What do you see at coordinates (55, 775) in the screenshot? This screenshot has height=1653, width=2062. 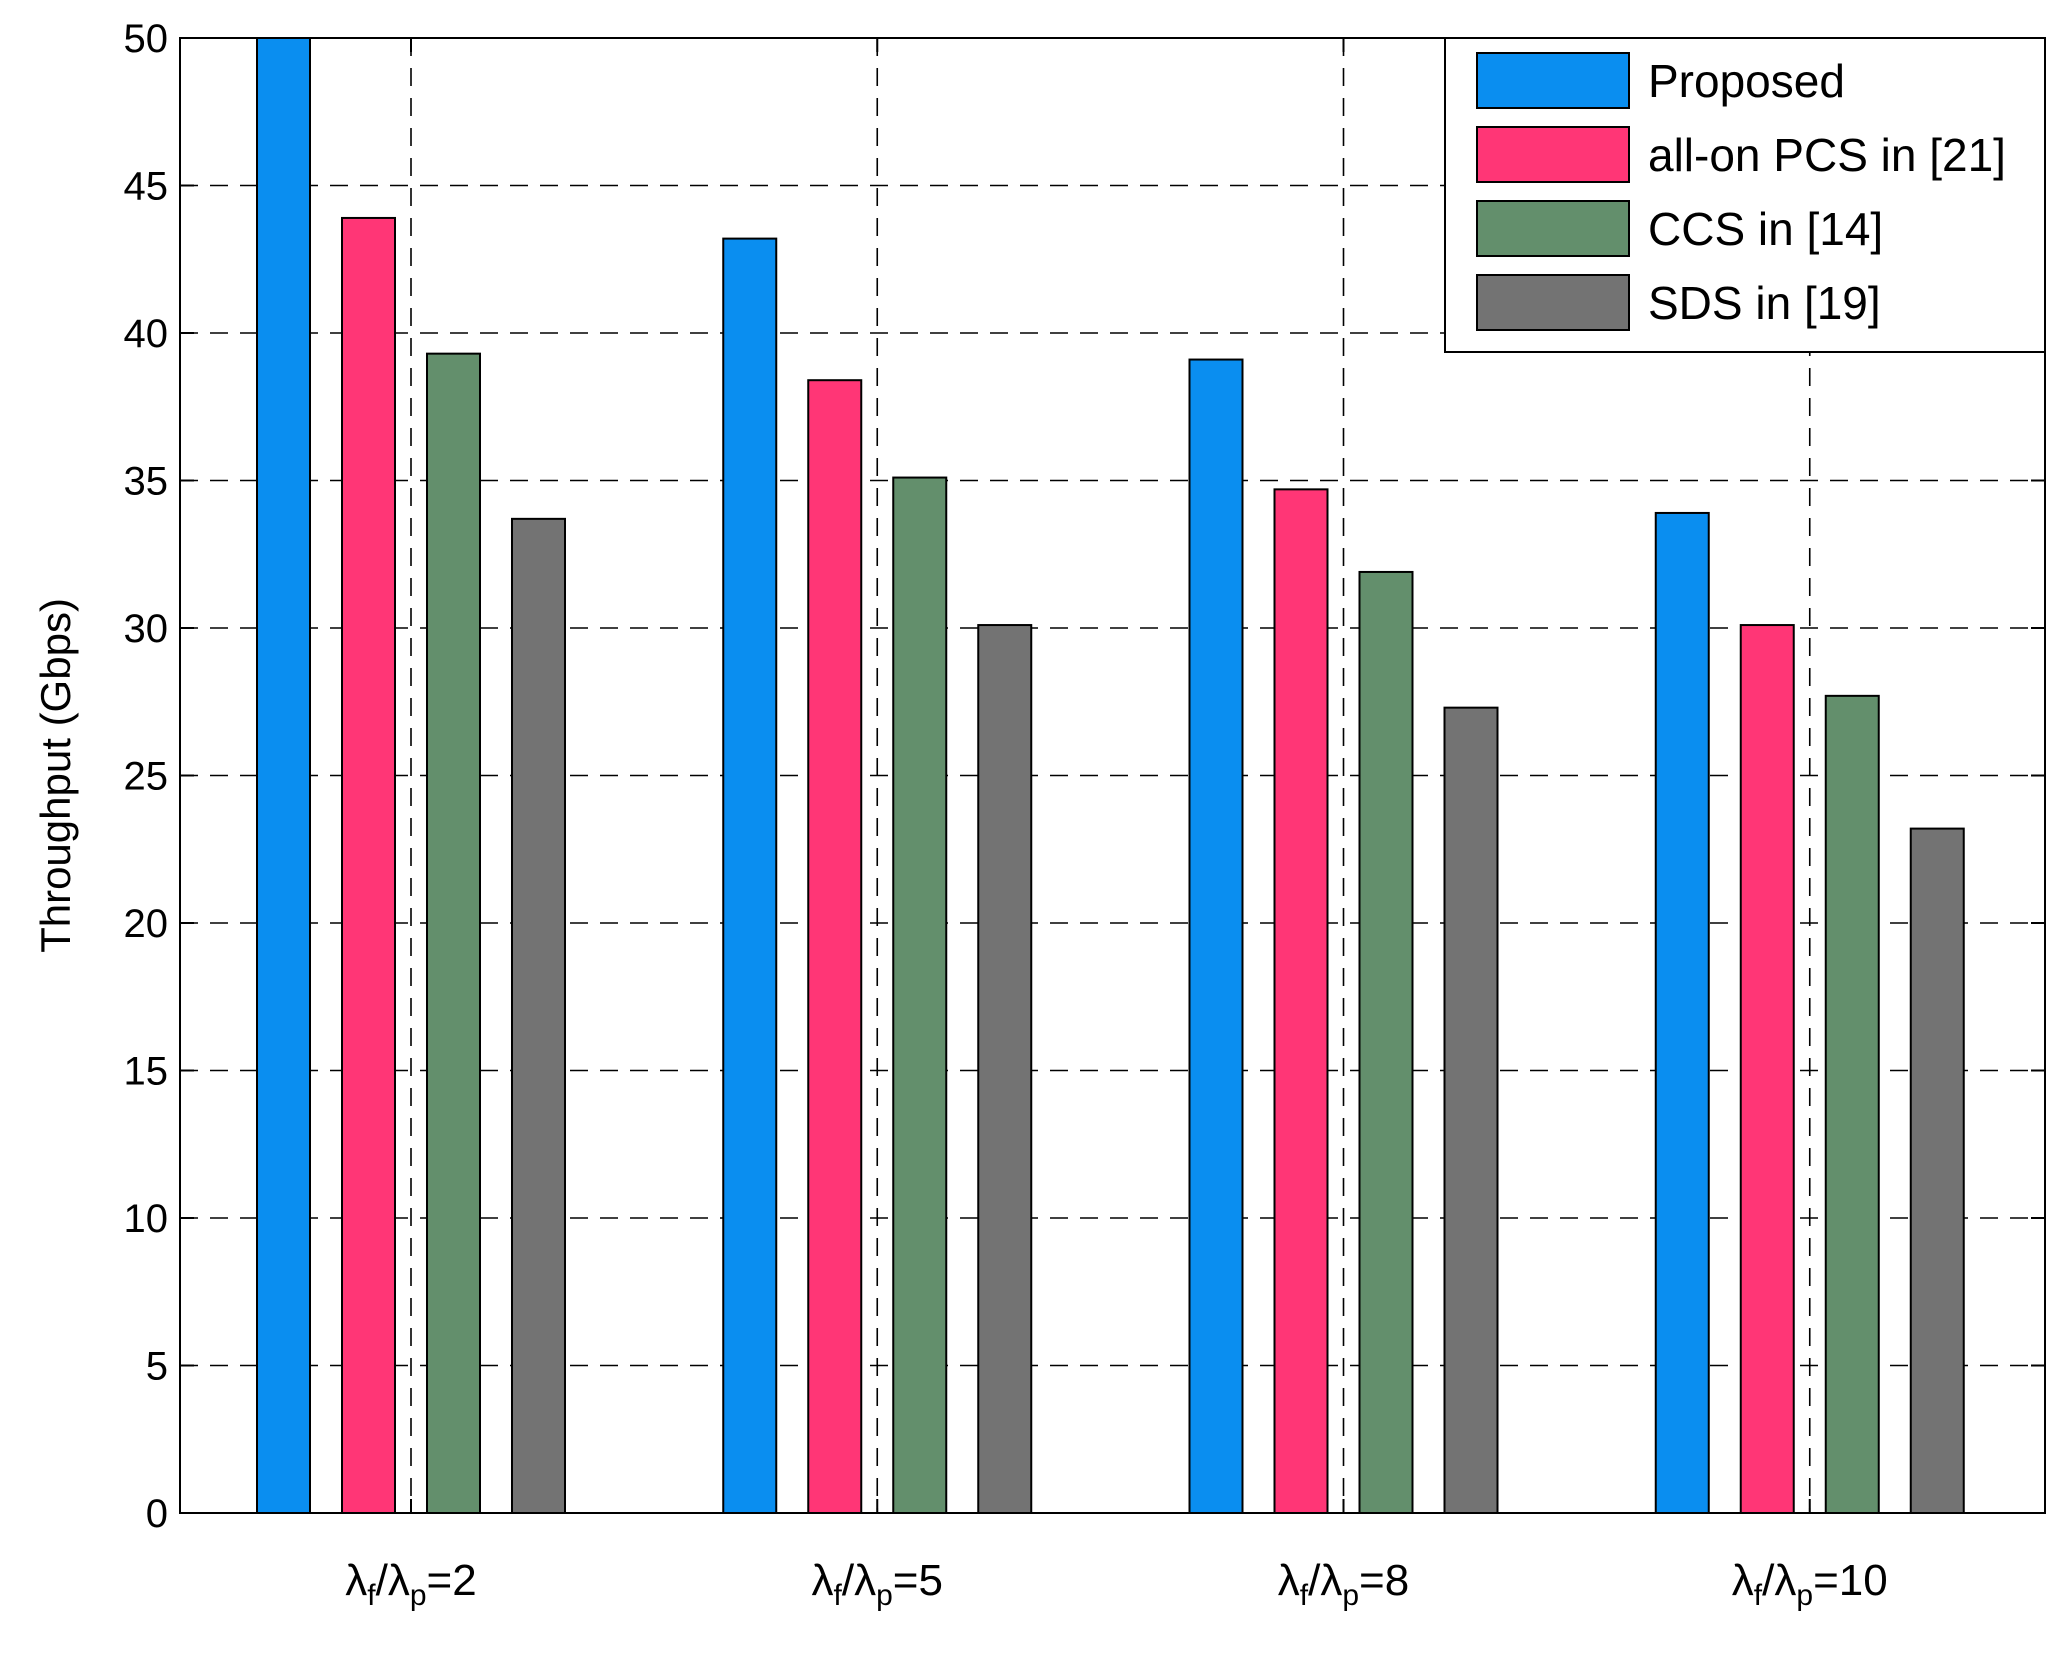 I see `y-axis-label: Throughput (Gbps)` at bounding box center [55, 775].